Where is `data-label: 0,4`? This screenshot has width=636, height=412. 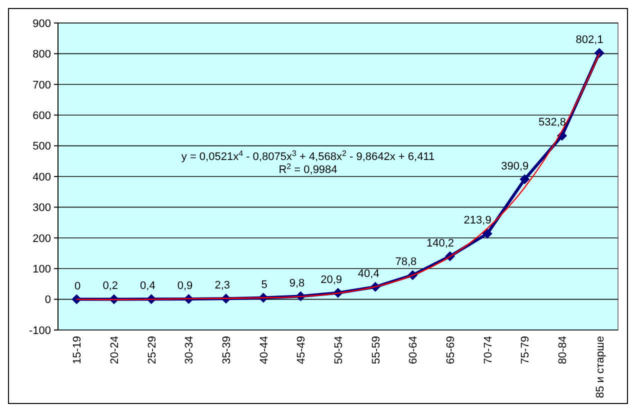
data-label: 0,4 is located at coordinates (148, 286).